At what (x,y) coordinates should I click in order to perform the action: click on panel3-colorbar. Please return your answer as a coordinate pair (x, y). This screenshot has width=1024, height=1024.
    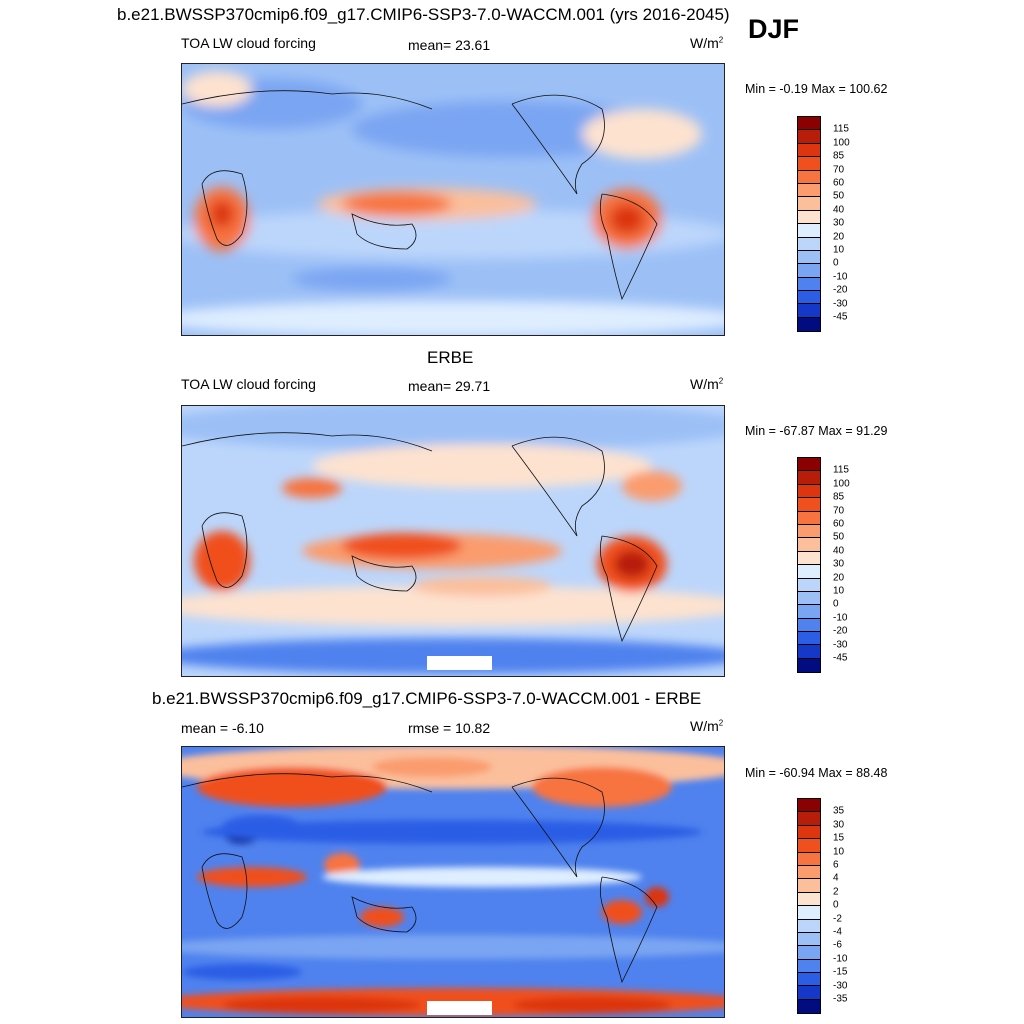
    Looking at the image, I should click on (809, 906).